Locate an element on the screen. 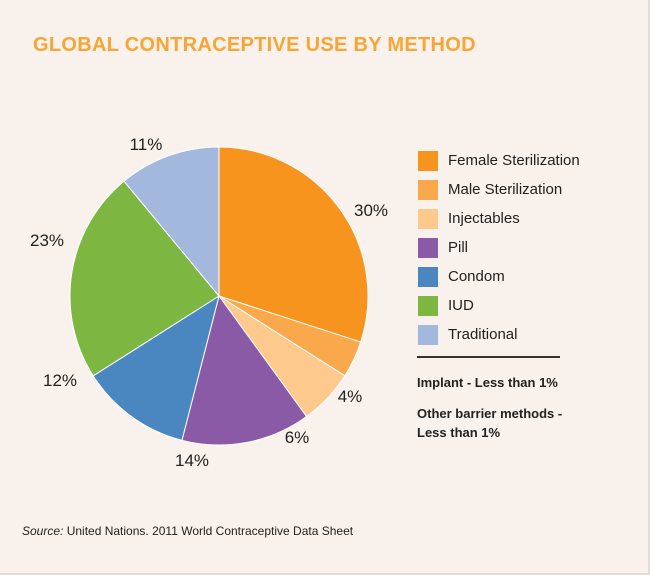 This screenshot has height=575, width=650. slice-label-condom: 12% is located at coordinates (60, 380).